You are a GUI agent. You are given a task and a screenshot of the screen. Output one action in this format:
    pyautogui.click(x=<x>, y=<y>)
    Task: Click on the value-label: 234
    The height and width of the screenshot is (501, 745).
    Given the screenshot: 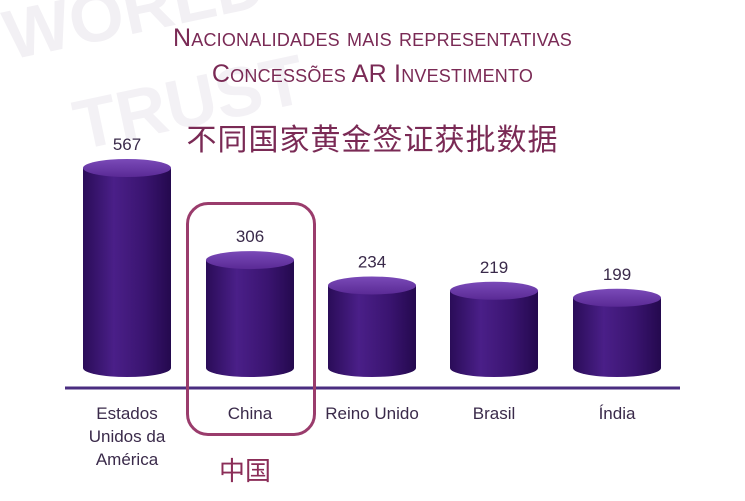 What is the action you would take?
    pyautogui.click(x=372, y=261)
    